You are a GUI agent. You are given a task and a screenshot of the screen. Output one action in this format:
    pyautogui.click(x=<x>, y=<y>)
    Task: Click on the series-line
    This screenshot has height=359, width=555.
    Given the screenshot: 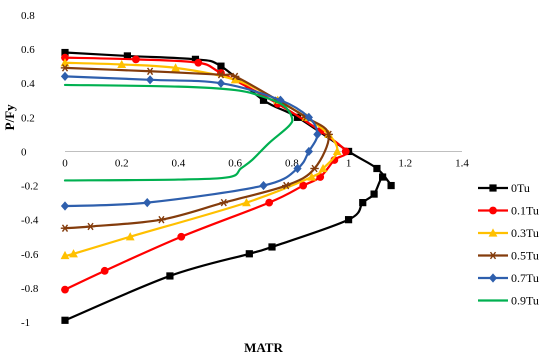 What is the action you would take?
    pyautogui.click(x=178, y=132)
    